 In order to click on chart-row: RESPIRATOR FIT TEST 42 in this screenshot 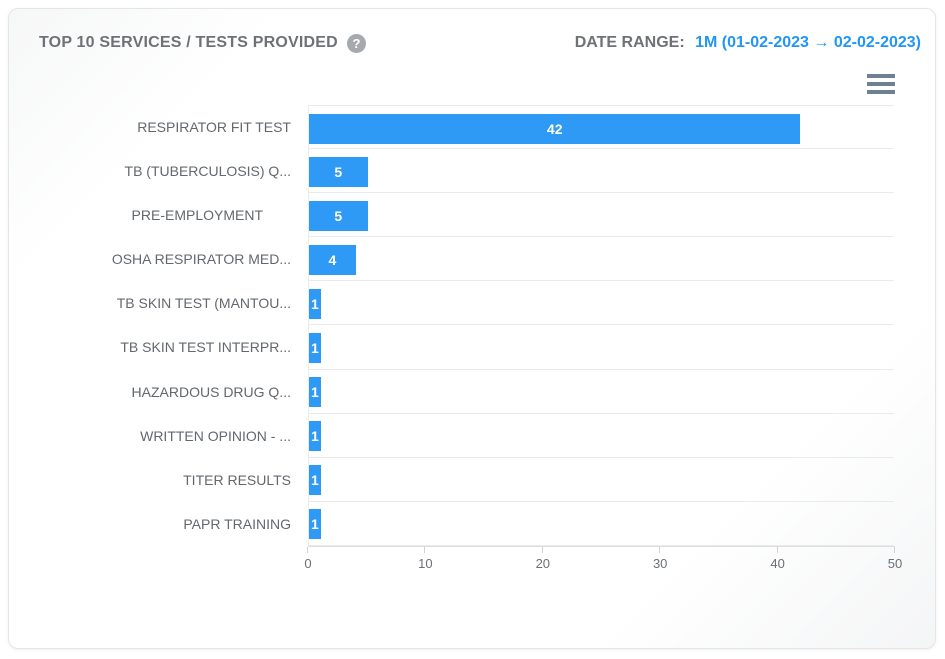, I will do `click(472, 127)`.